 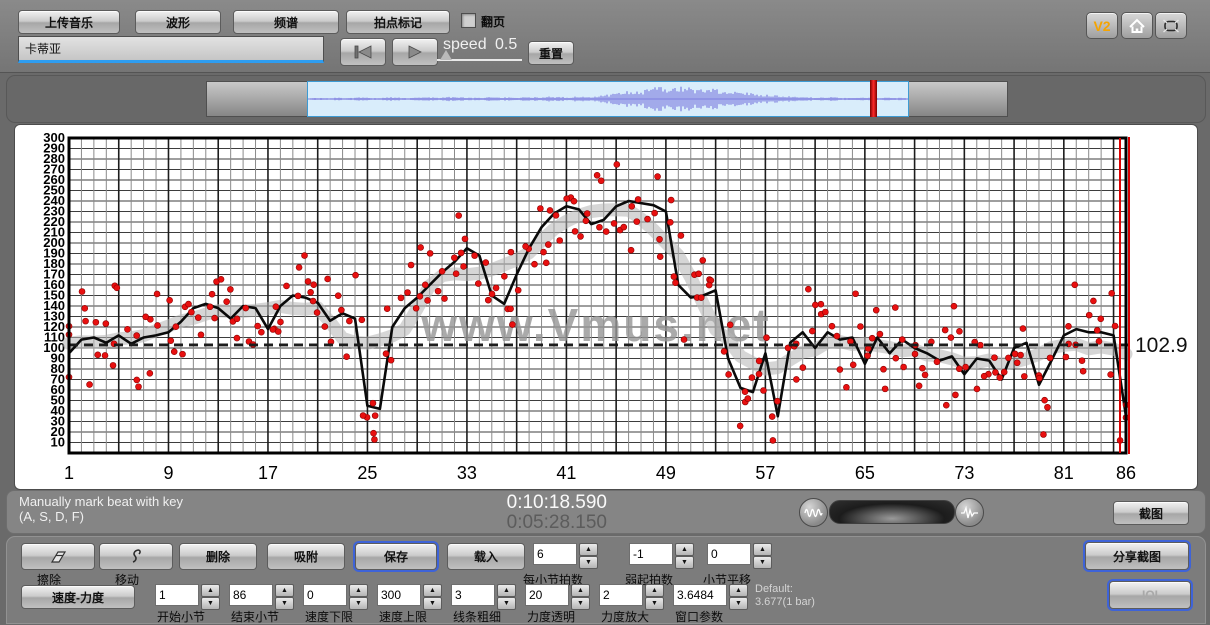 I want to click on overview-playhead, so click(x=873, y=98).